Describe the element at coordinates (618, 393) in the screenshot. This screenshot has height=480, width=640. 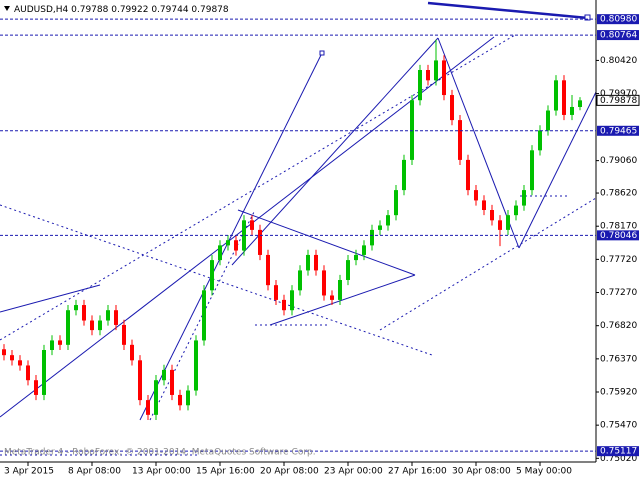
I see `y-tick-label: 0.75920` at that location.